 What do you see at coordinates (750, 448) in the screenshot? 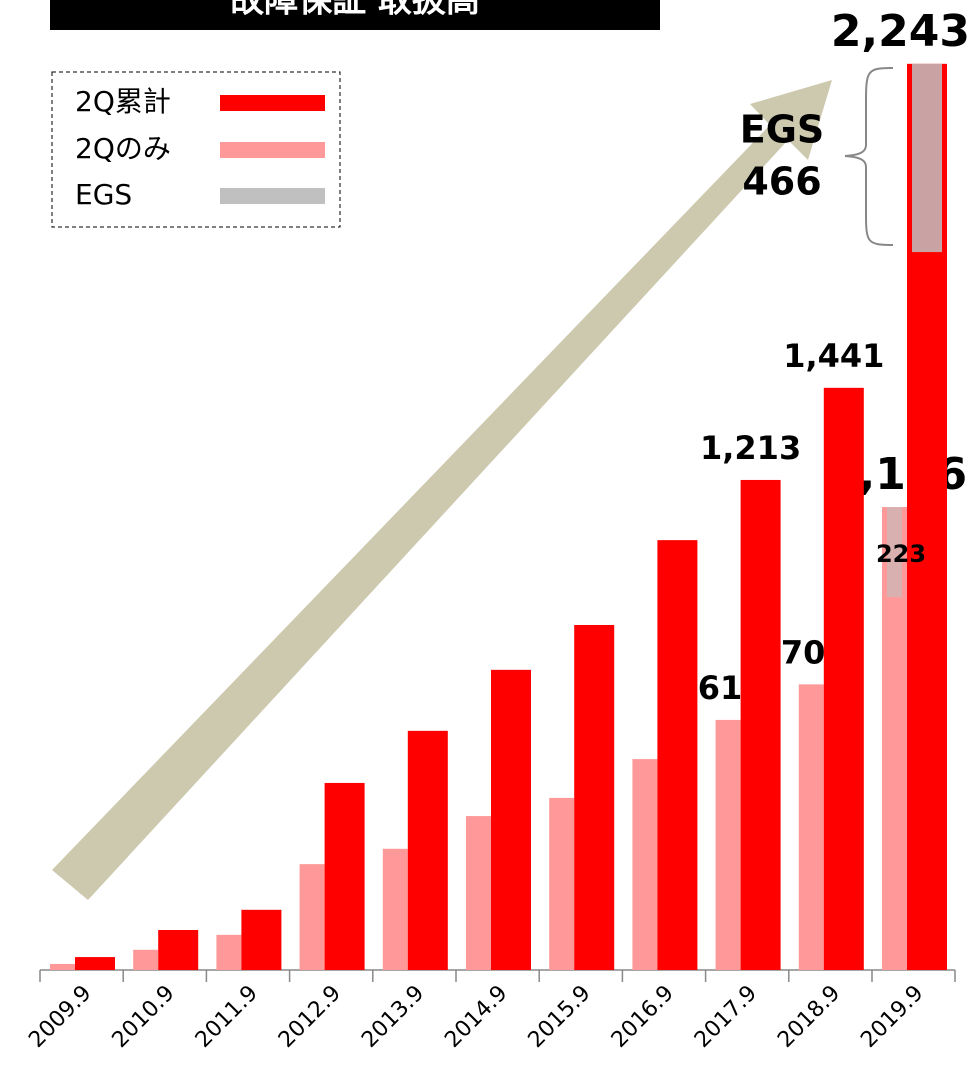
I see `value-label: 1,213` at bounding box center [750, 448].